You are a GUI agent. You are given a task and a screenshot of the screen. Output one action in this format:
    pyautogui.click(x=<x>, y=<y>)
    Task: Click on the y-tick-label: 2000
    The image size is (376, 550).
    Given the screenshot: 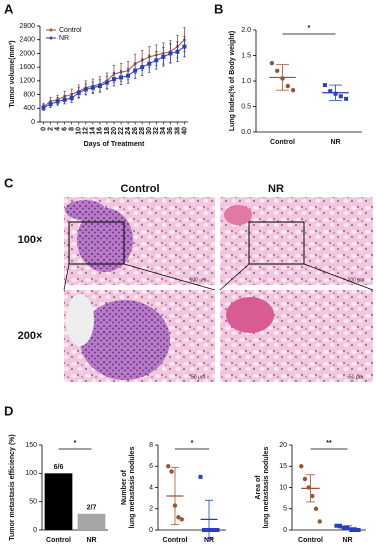 What is the action you would take?
    pyautogui.click(x=27, y=53)
    